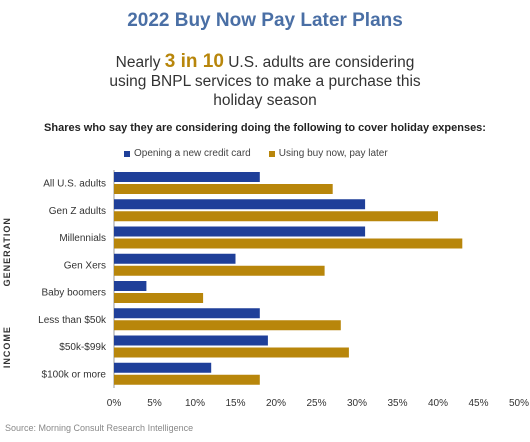 The width and height of the screenshot is (530, 442). Describe the element at coordinates (7, 347) in the screenshot. I see `group-label: INCOME` at that location.